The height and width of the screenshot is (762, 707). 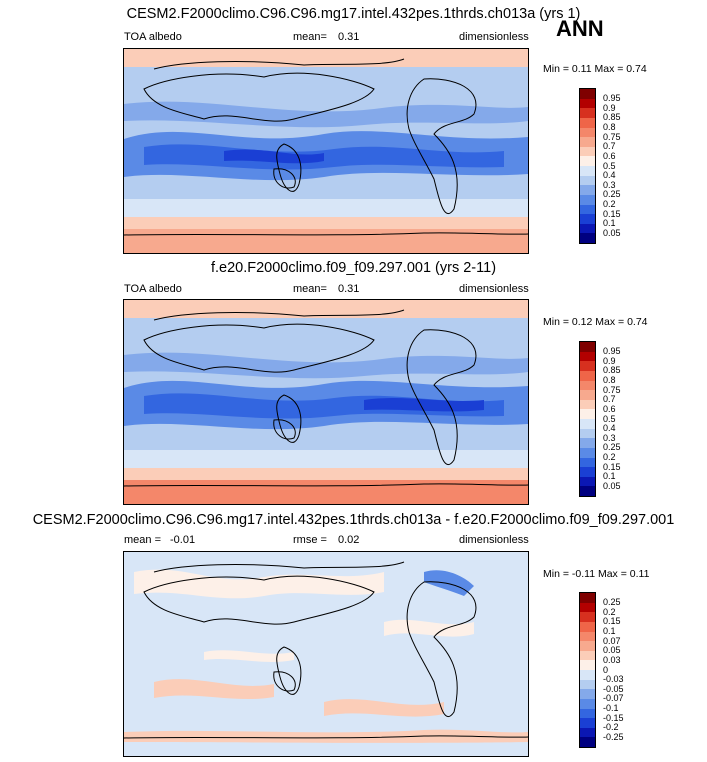 I want to click on panel-3-minmax: Min = -0.11 Max = 0.11, so click(x=596, y=574).